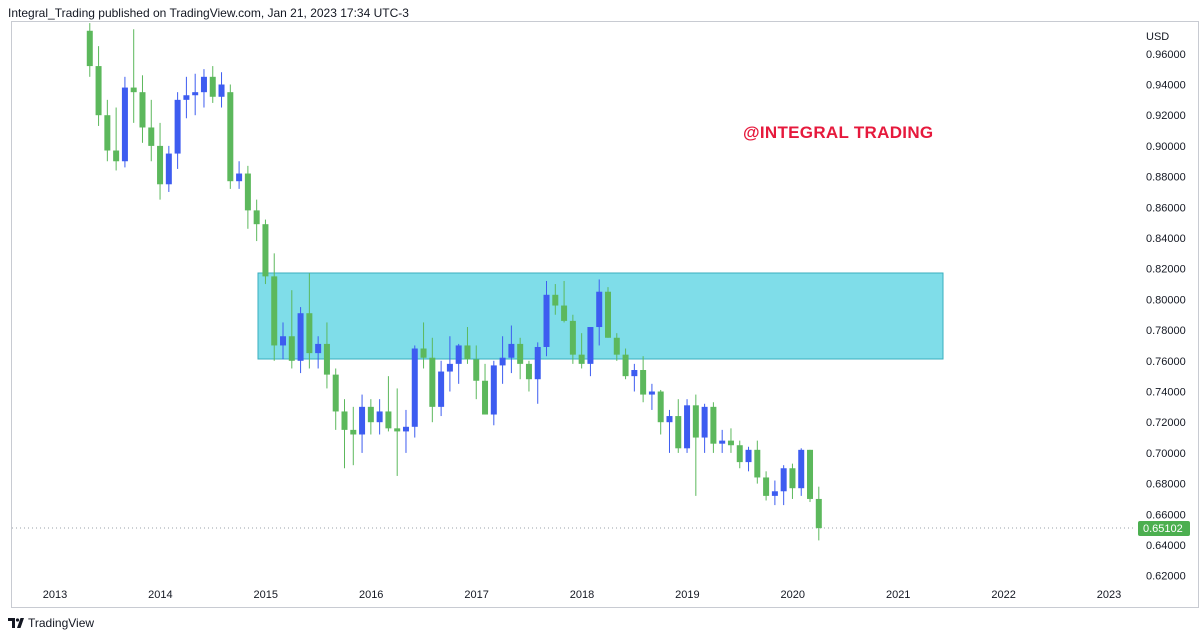 The image size is (1200, 638). Describe the element at coordinates (1003, 595) in the screenshot. I see `x-tick-label: 2022` at that location.